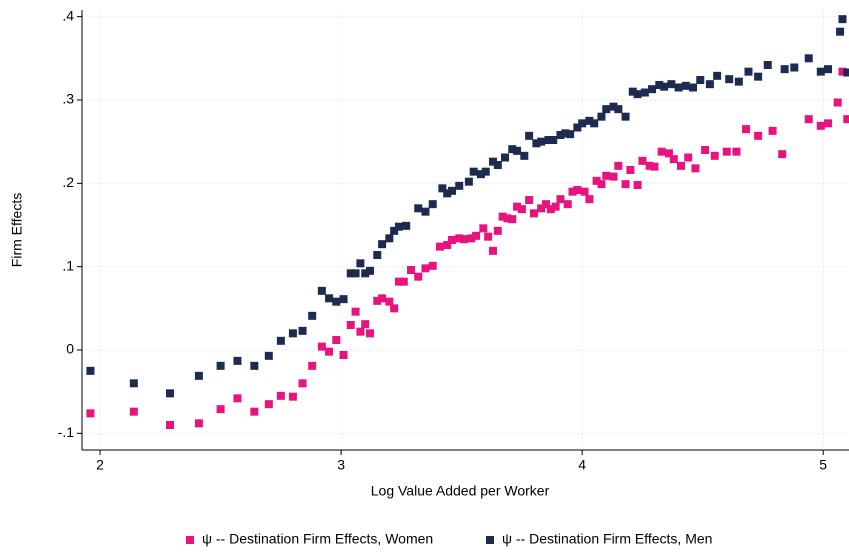  Describe the element at coordinates (68, 15) in the screenshot. I see `y-tick-label: .4` at that location.